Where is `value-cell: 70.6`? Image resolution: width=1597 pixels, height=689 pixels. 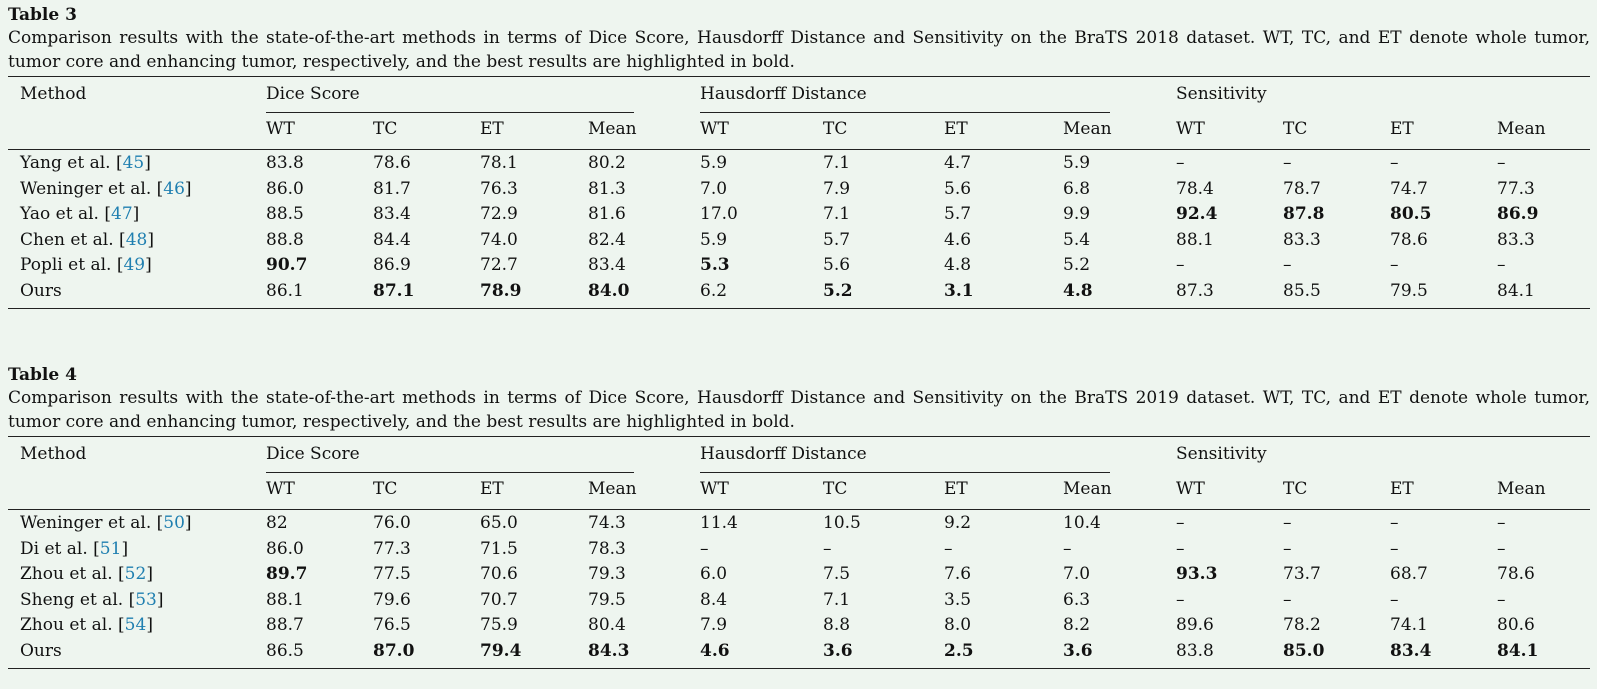
value-cell: 70.6 is located at coordinates (499, 574).